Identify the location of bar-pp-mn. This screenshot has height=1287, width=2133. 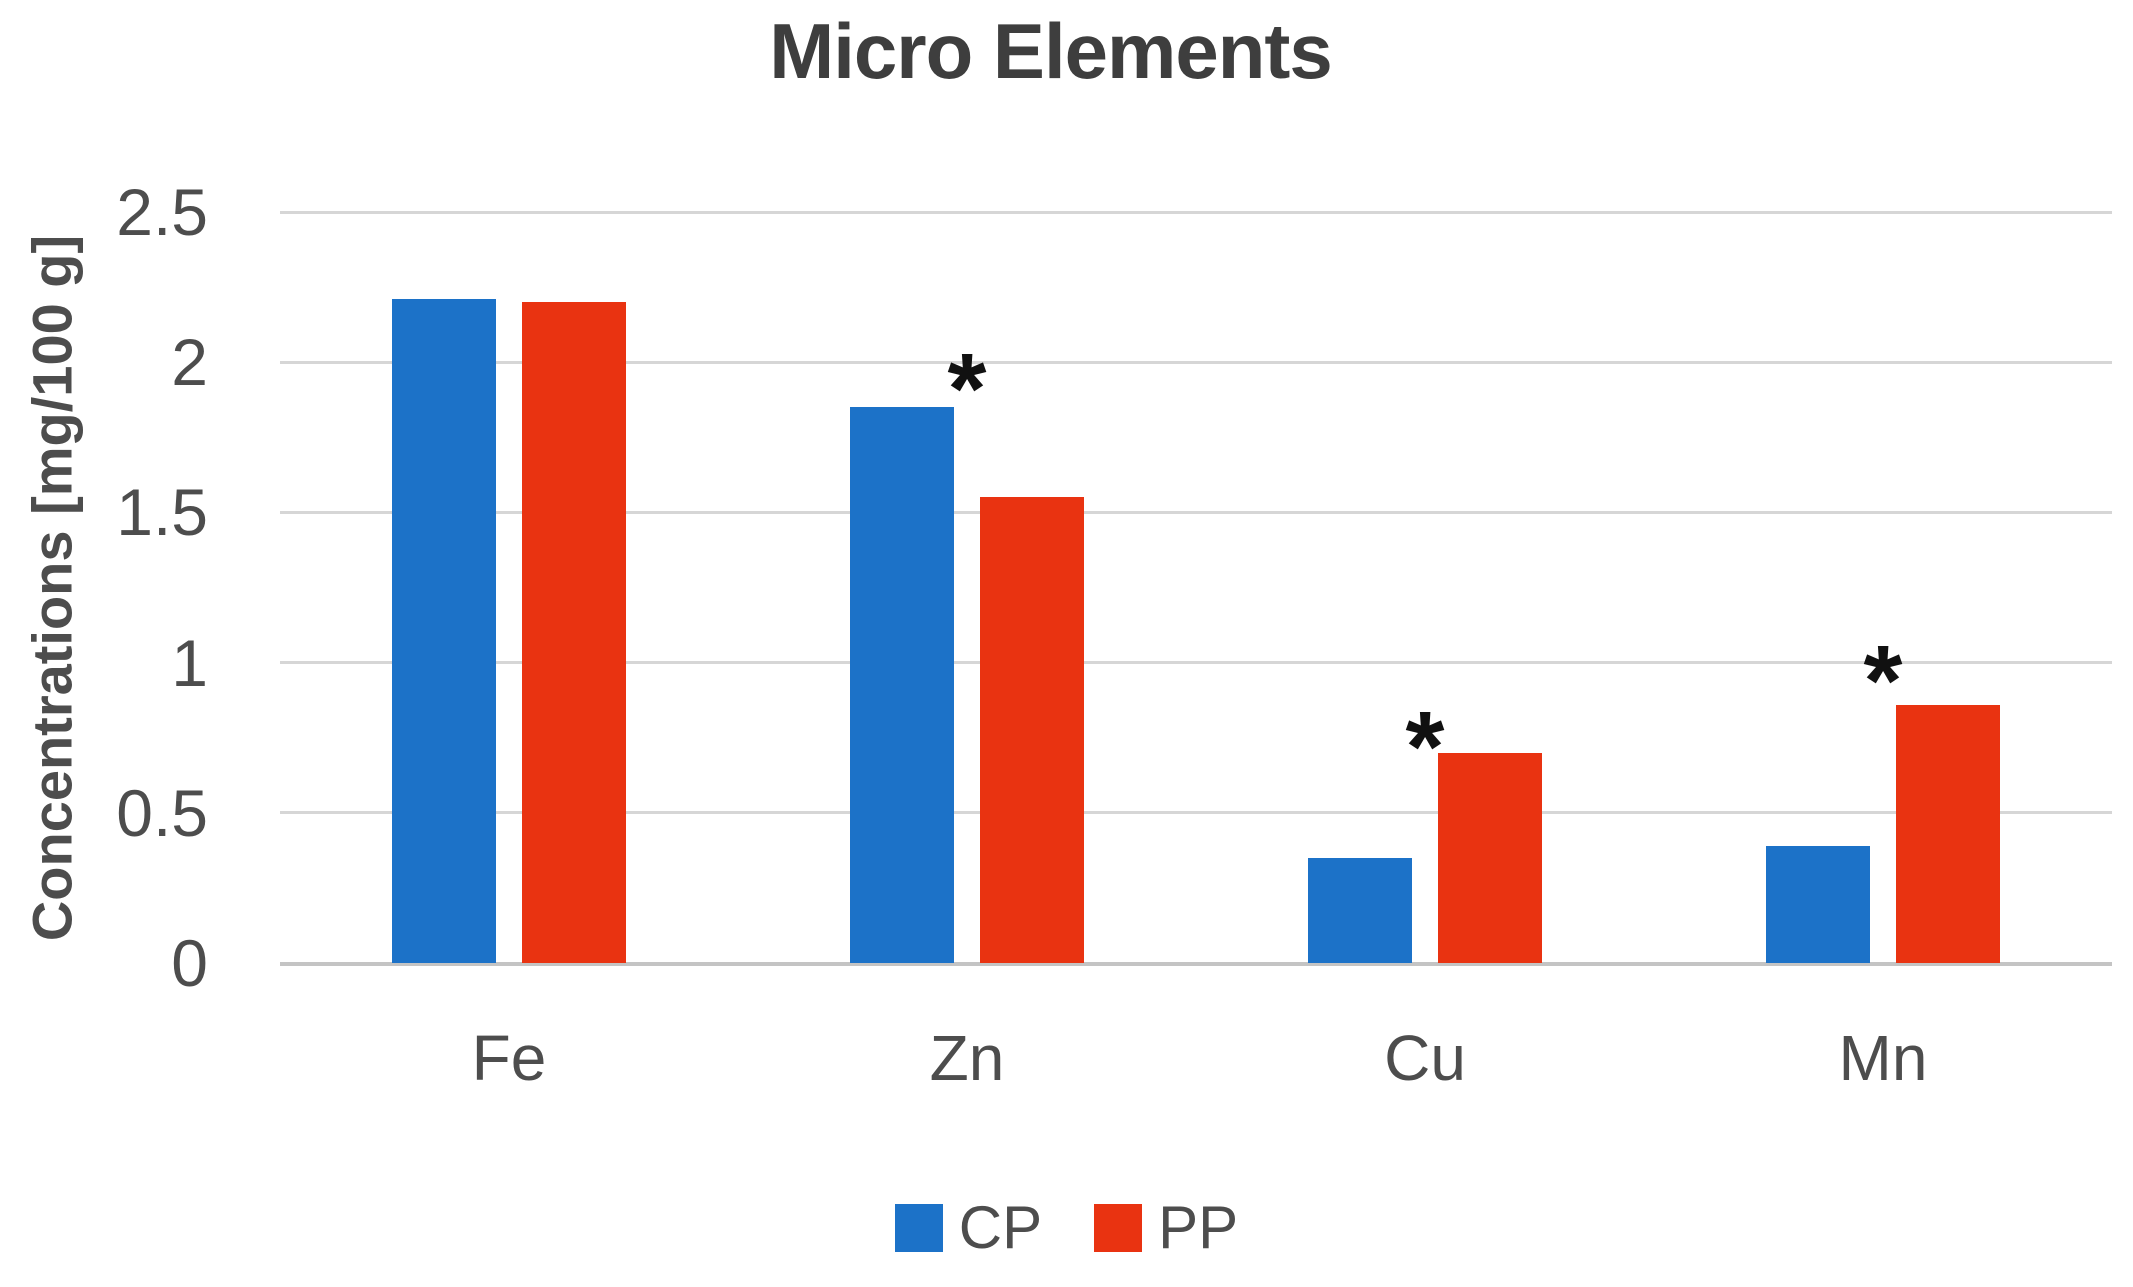
(1948, 833).